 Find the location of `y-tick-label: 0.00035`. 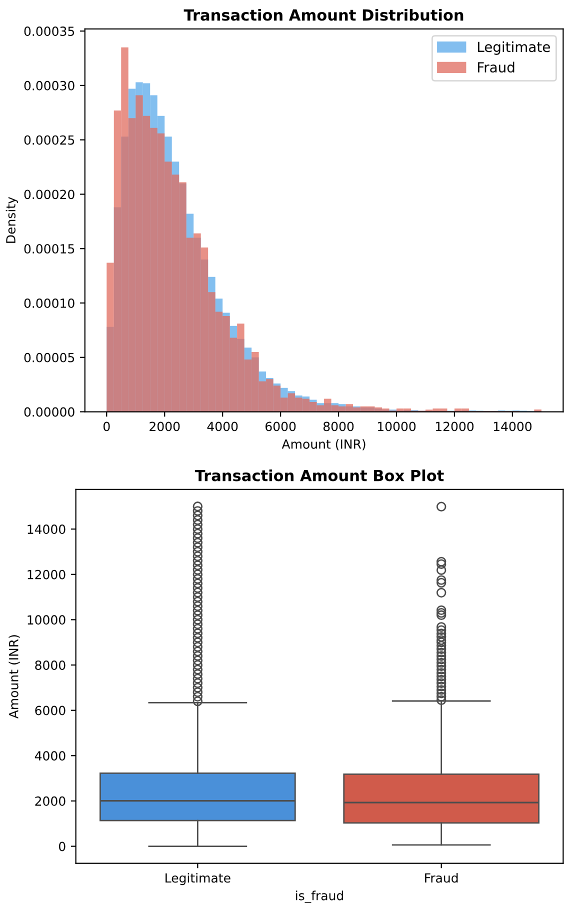

y-tick-label: 0.00035 is located at coordinates (49, 31).